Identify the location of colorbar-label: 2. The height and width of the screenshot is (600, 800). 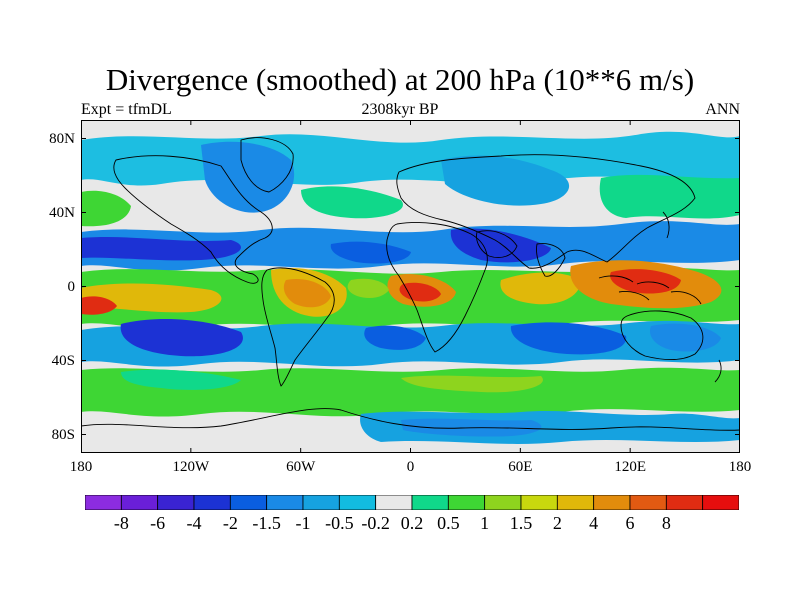
(557, 523).